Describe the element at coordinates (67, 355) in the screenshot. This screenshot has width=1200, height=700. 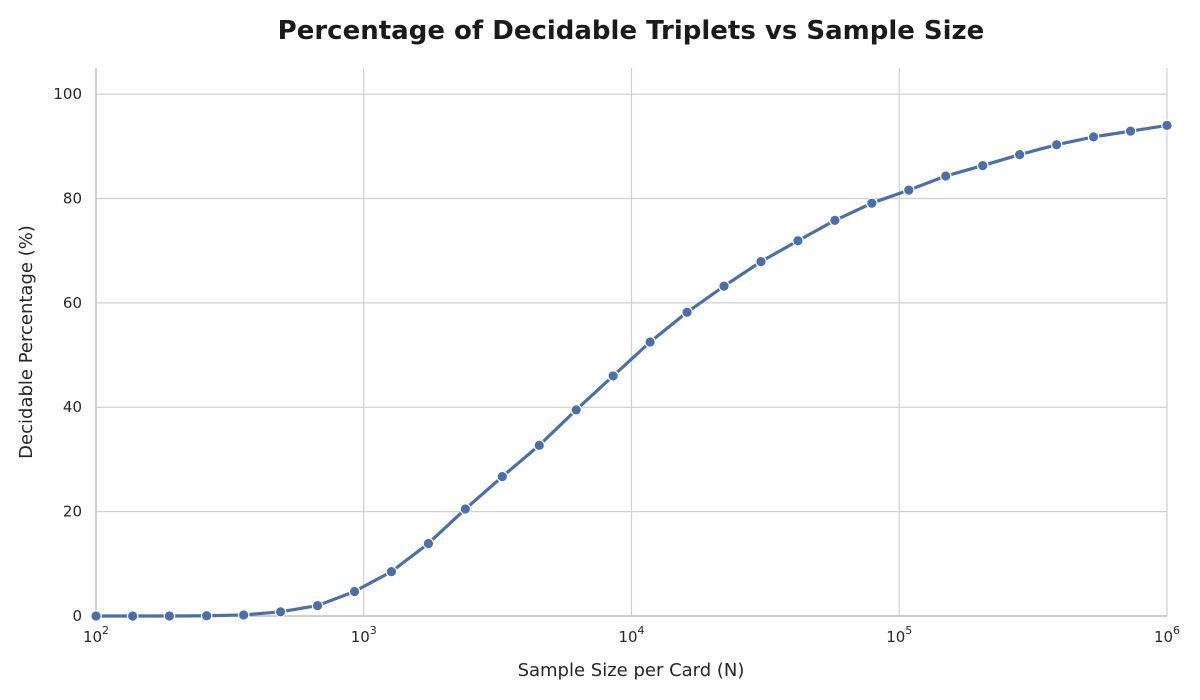
I see `y-tick-labels: 0 20 40 60 80 100` at that location.